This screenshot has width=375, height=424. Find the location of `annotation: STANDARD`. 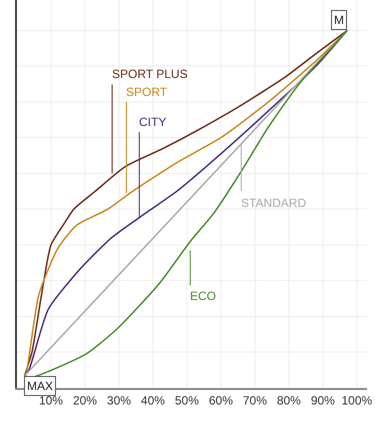

annotation: STANDARD is located at coordinates (273, 203).